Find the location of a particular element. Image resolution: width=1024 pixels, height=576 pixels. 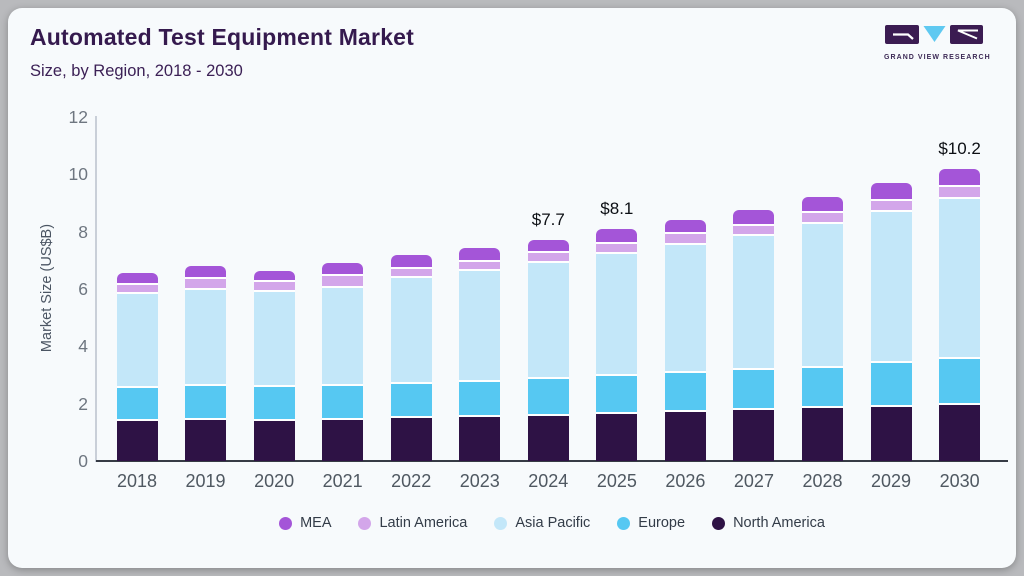

gvr-logo-icon is located at coordinates (934, 34).